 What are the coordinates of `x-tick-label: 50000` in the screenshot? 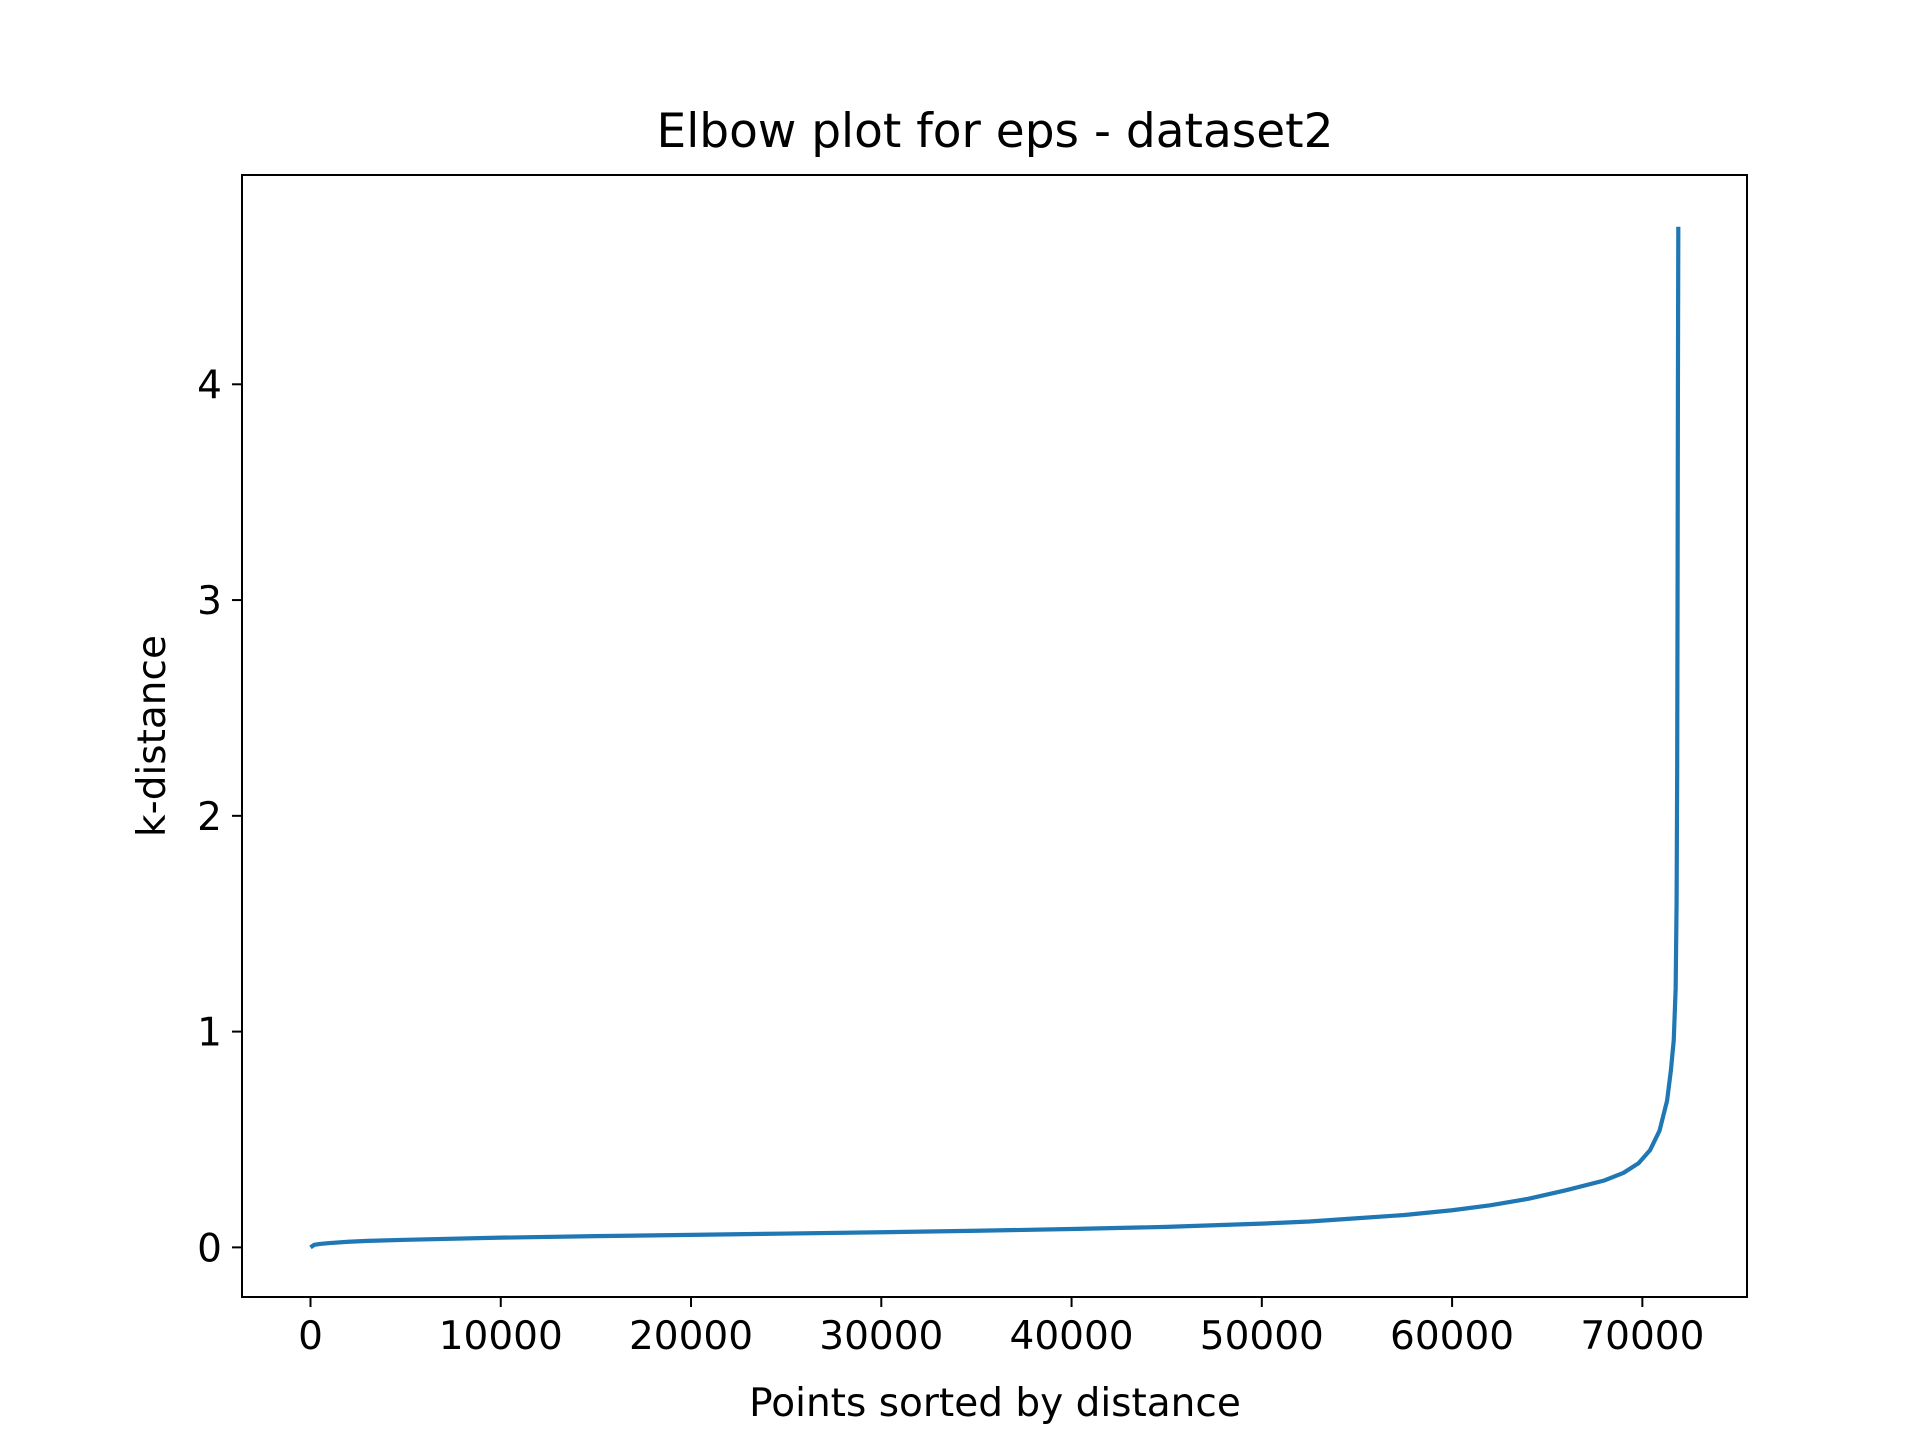 It's located at (1262, 1336).